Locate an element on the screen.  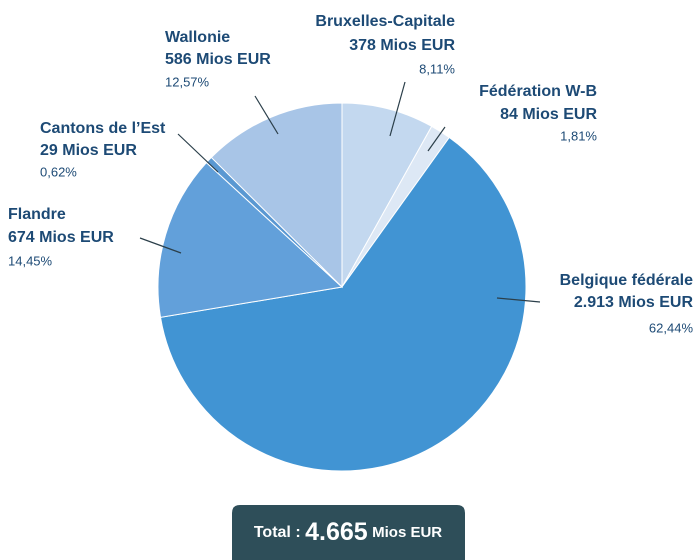
slice-value: 84 Mios EUR is located at coordinates (548, 114).